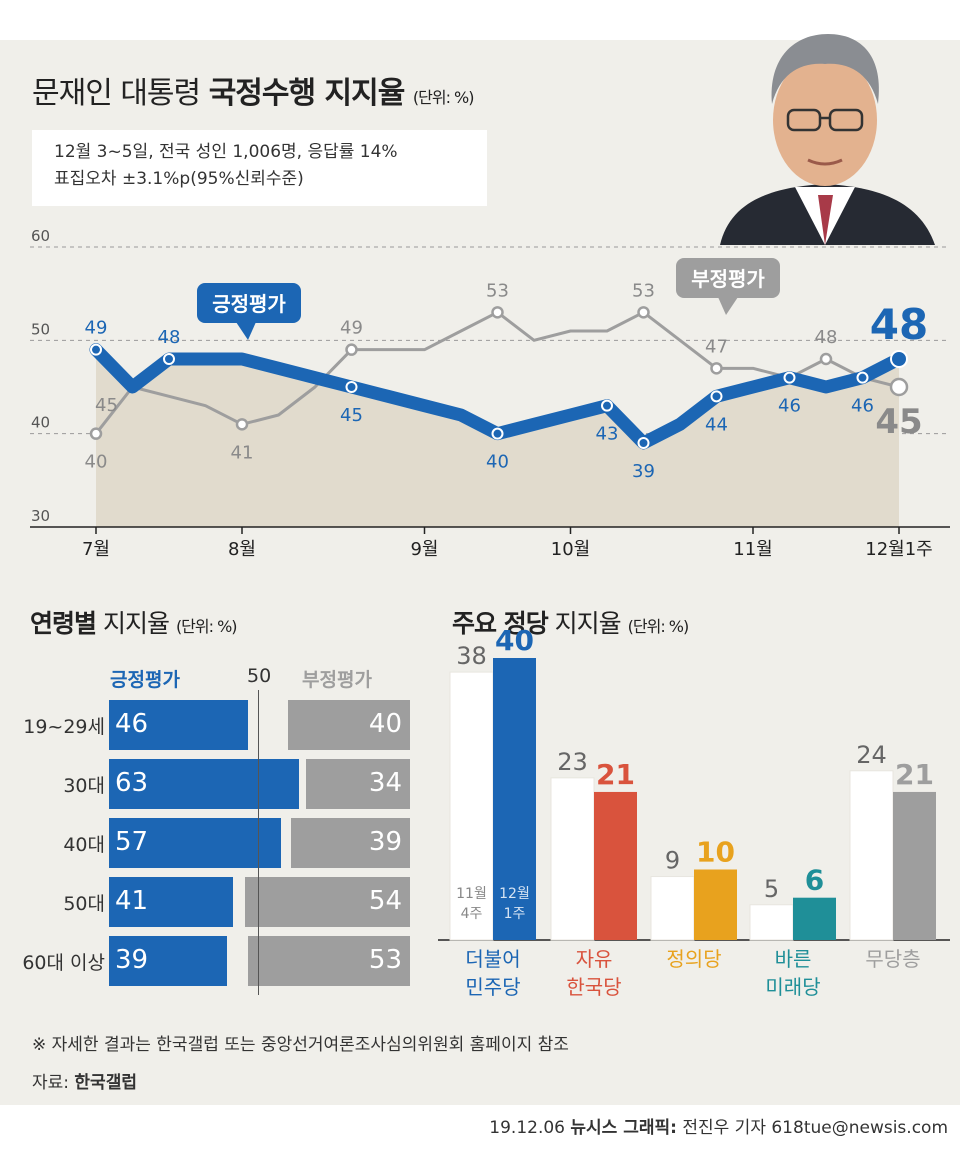 The image size is (960, 1150). Describe the element at coordinates (487, 248) in the screenshot. I see `chart-top-bar` at that location.